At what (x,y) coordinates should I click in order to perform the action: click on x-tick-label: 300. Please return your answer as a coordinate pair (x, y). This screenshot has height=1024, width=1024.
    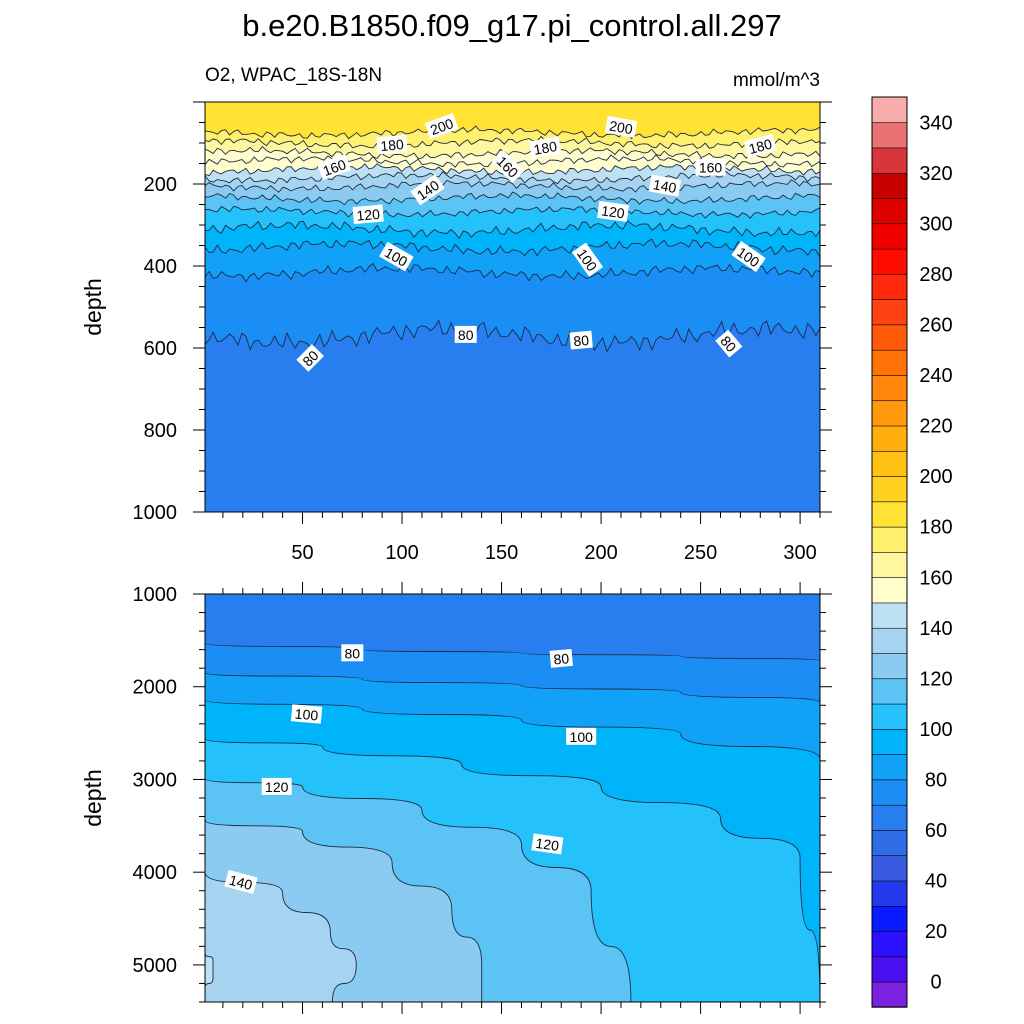
    Looking at the image, I should click on (799, 553).